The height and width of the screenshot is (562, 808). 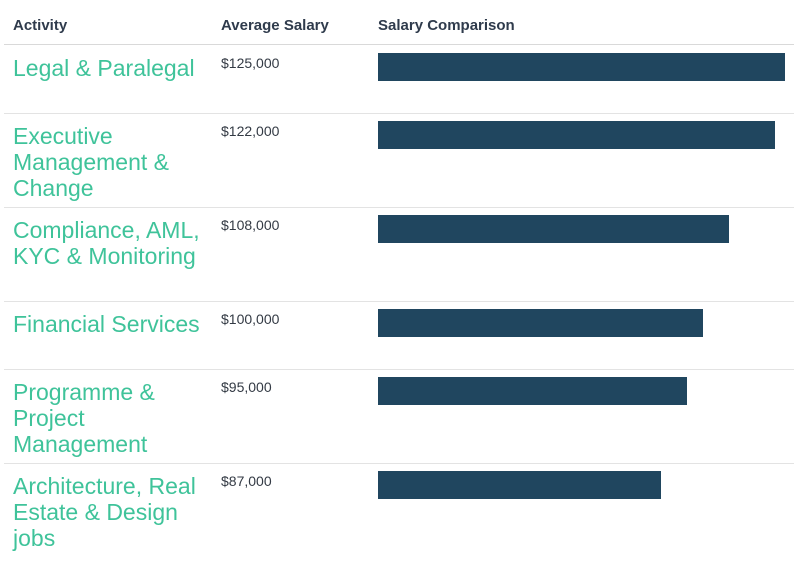 I want to click on activity-label: Legal & Paralegal, so click(x=104, y=68).